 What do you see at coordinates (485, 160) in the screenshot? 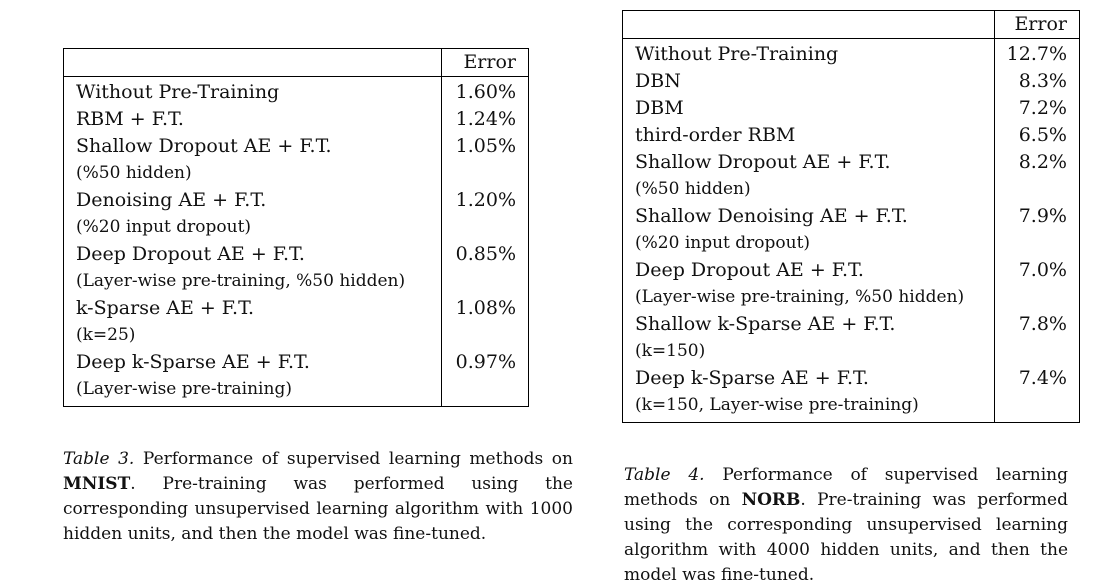
I see `error-cell: 1.05%` at bounding box center [485, 160].